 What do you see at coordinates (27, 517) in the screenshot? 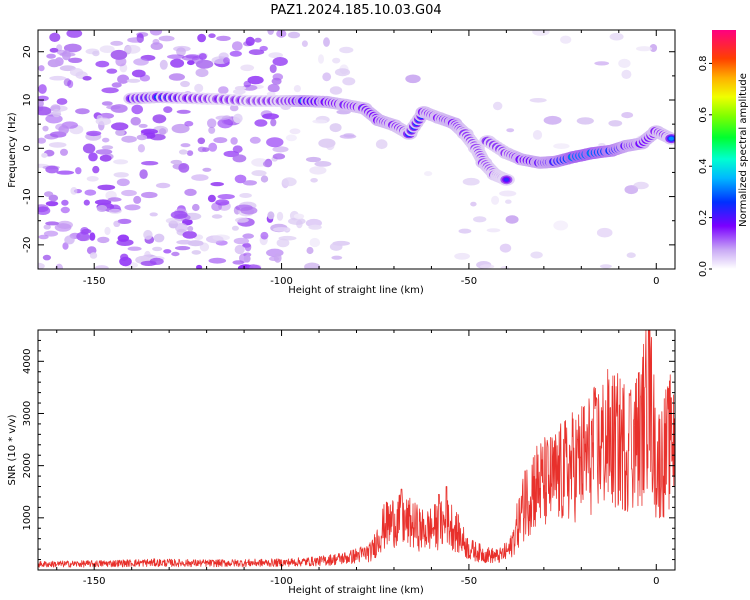
I see `y-tick-label: 1000` at bounding box center [27, 517].